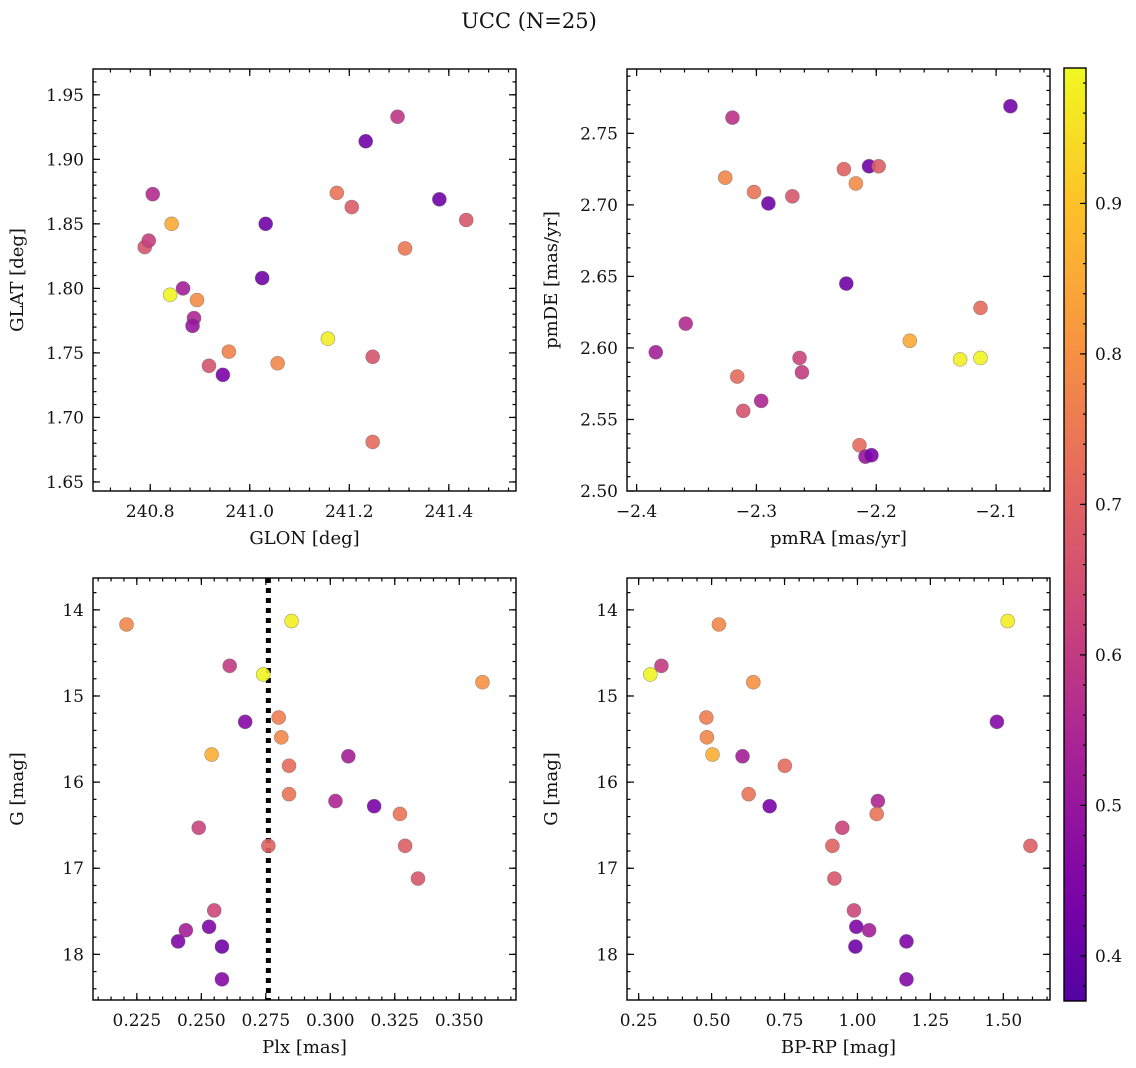  I want to click on y-tick-label: 2.60, so click(599, 349).